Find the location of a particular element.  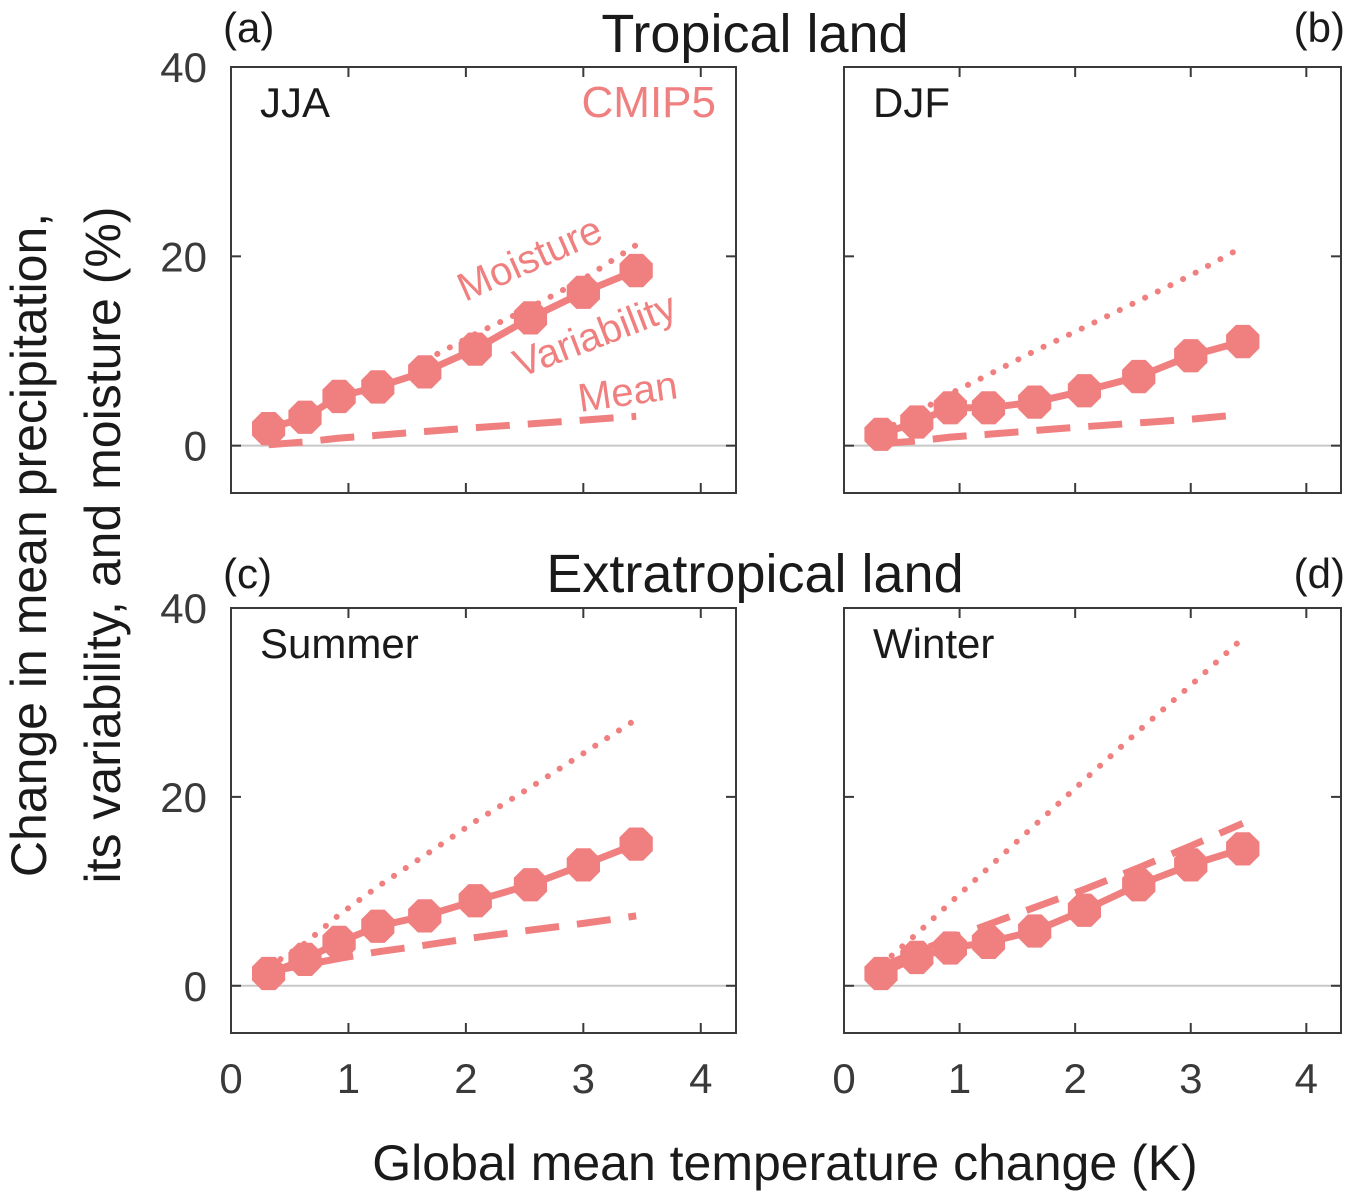

panel-b-frame is located at coordinates (1092, 280).